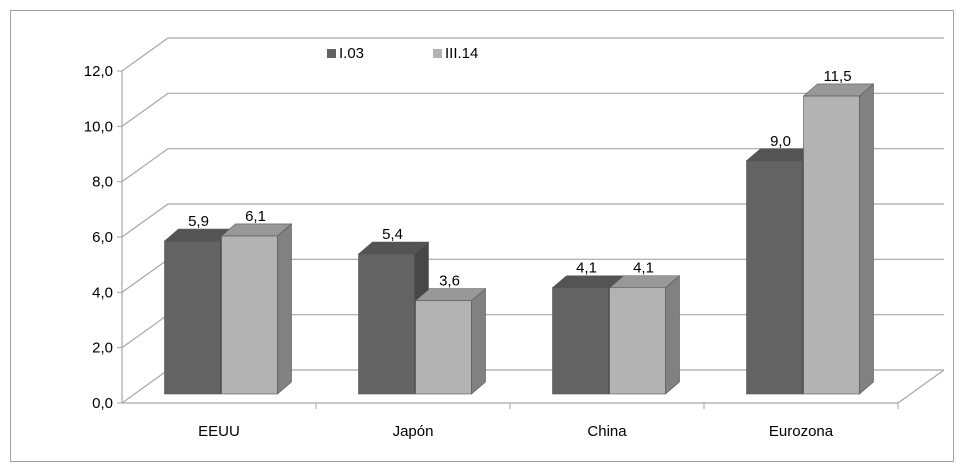  I want to click on x-tick-label: Japón, so click(413, 431).